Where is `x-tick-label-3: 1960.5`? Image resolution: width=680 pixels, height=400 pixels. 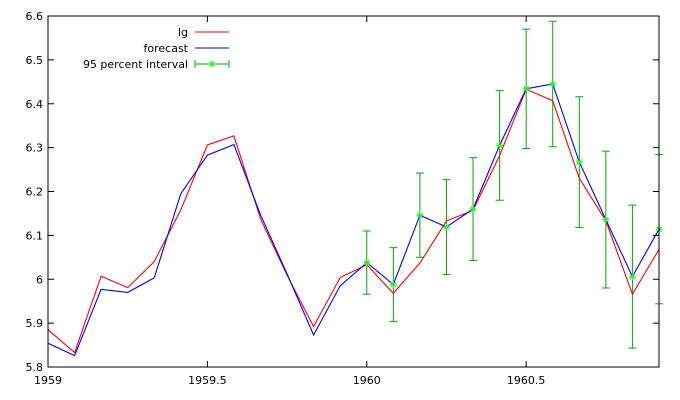 x-tick-label-3: 1960.5 is located at coordinates (526, 380).